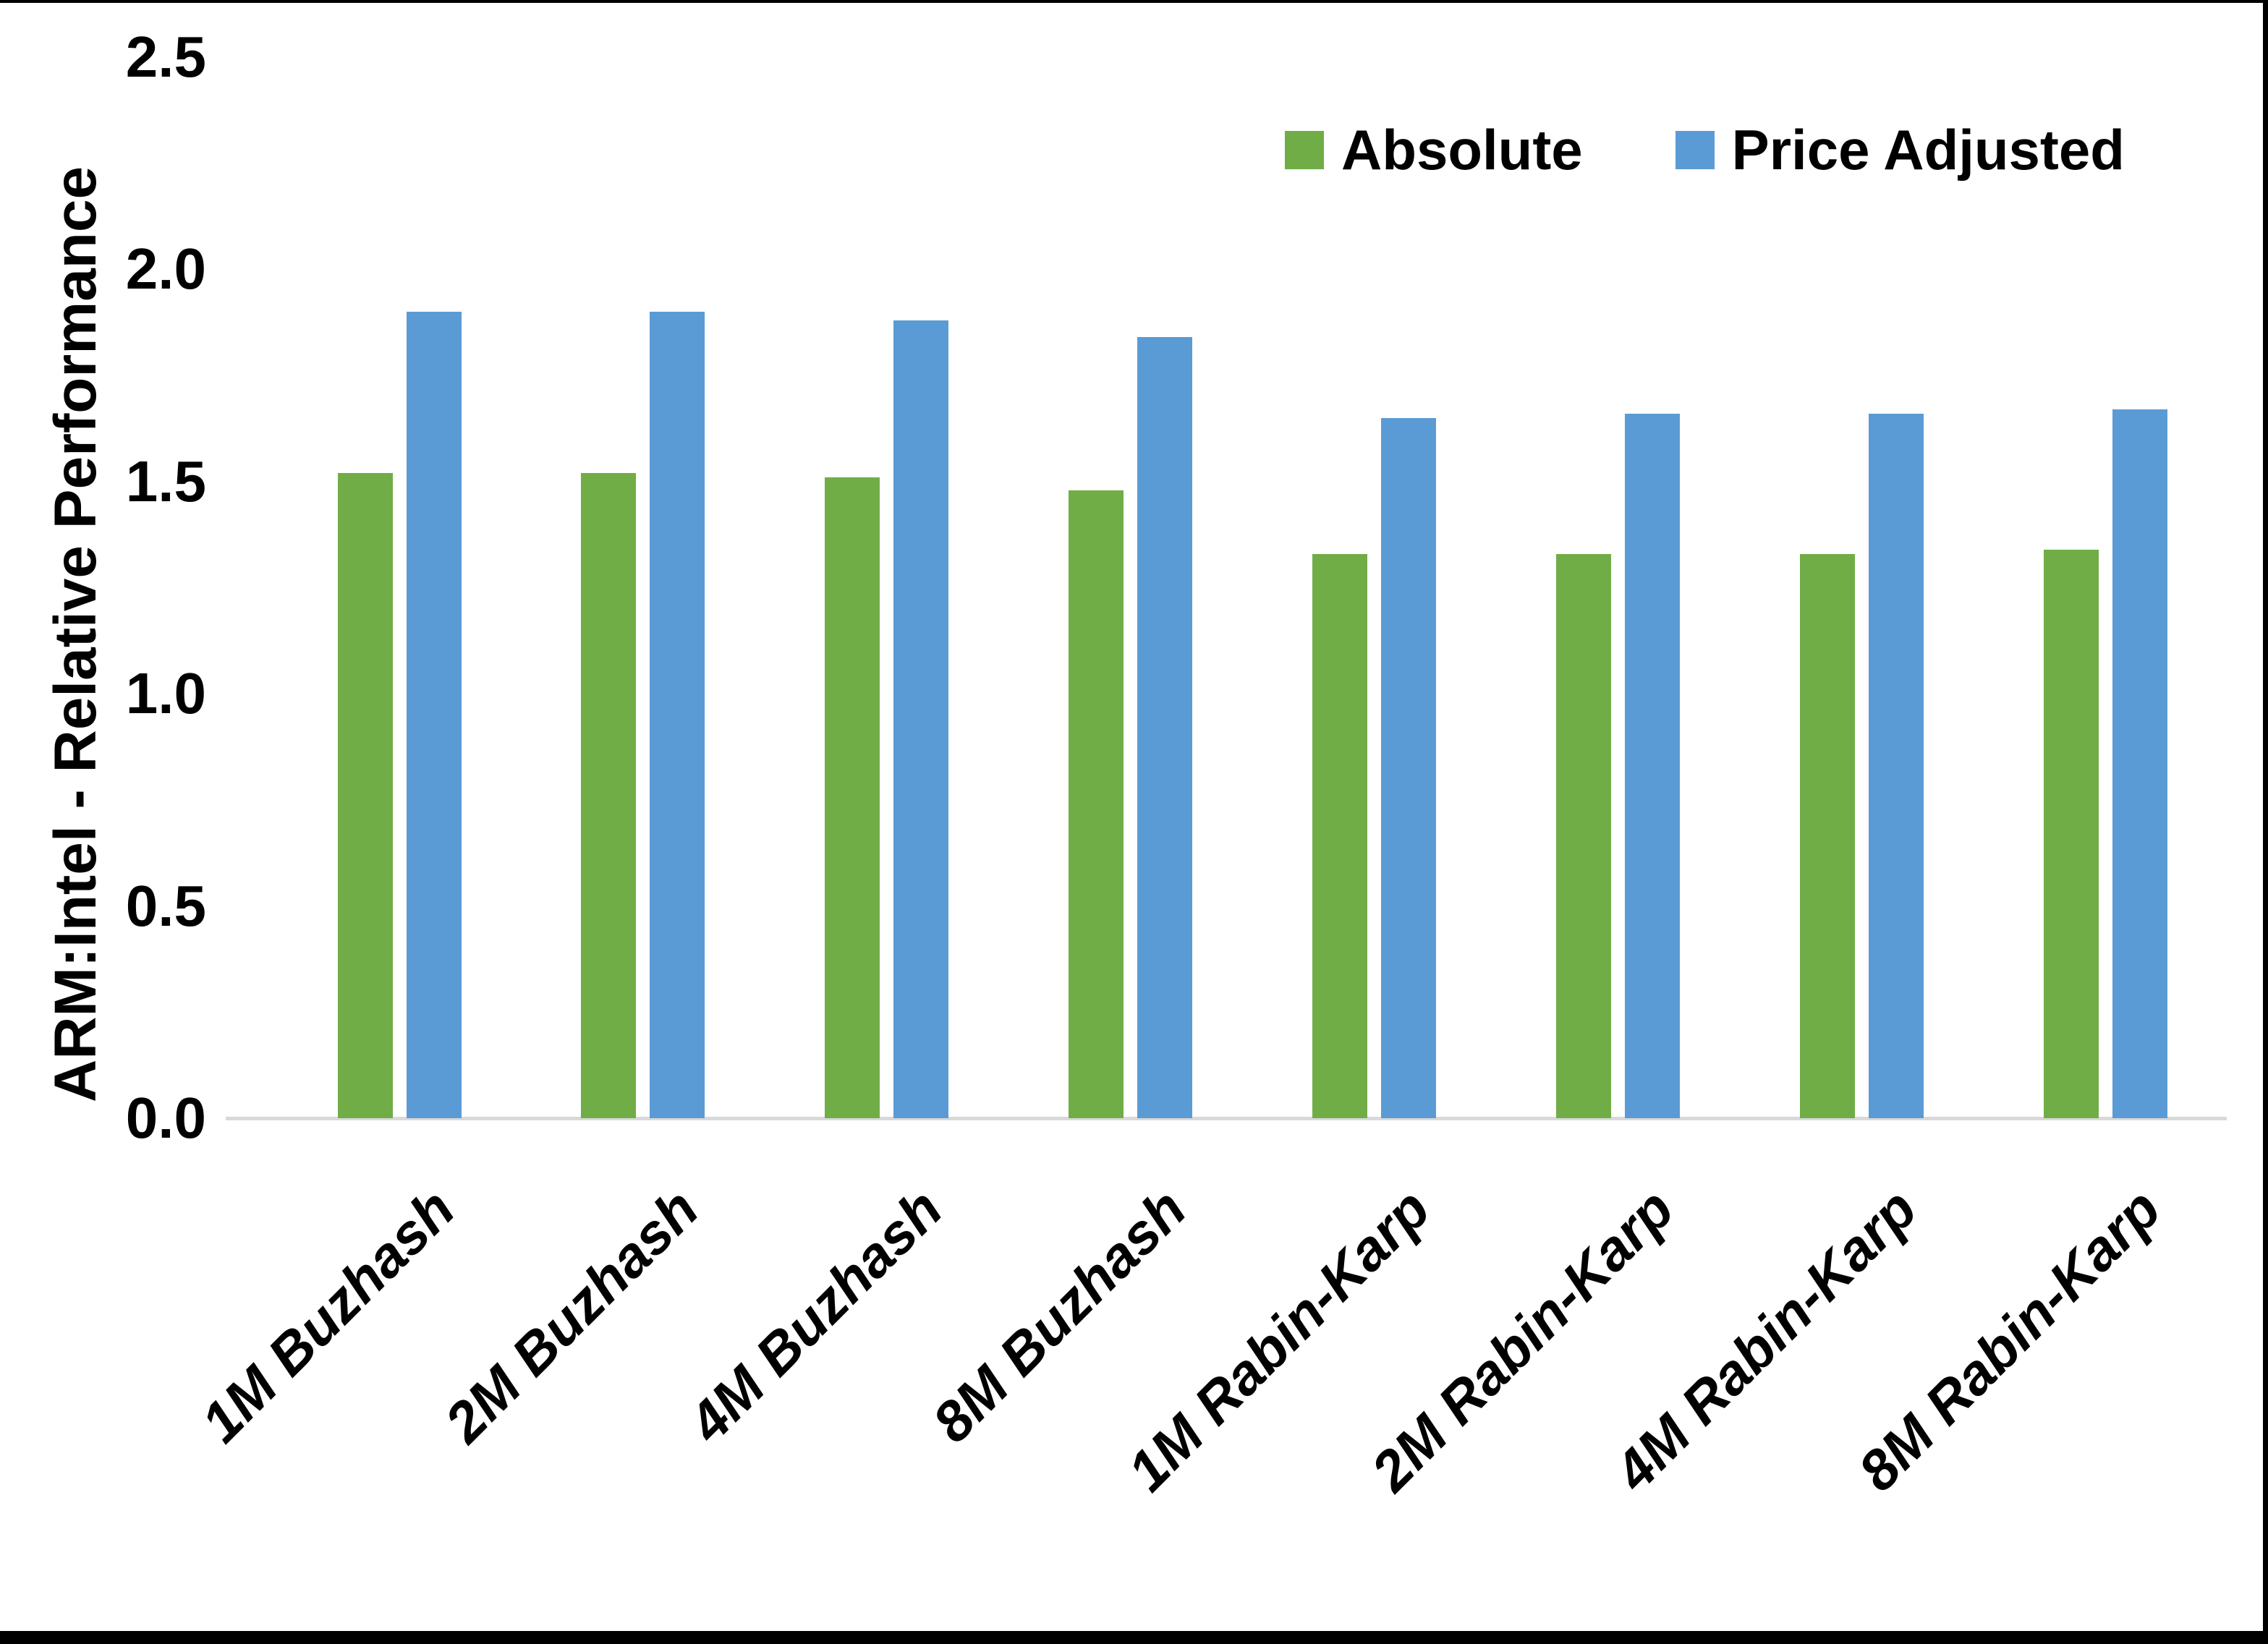 The image size is (2268, 1644). Describe the element at coordinates (1058, 1315) in the screenshot. I see `x-label-8m-buzhash: 8M Buzhash` at that location.